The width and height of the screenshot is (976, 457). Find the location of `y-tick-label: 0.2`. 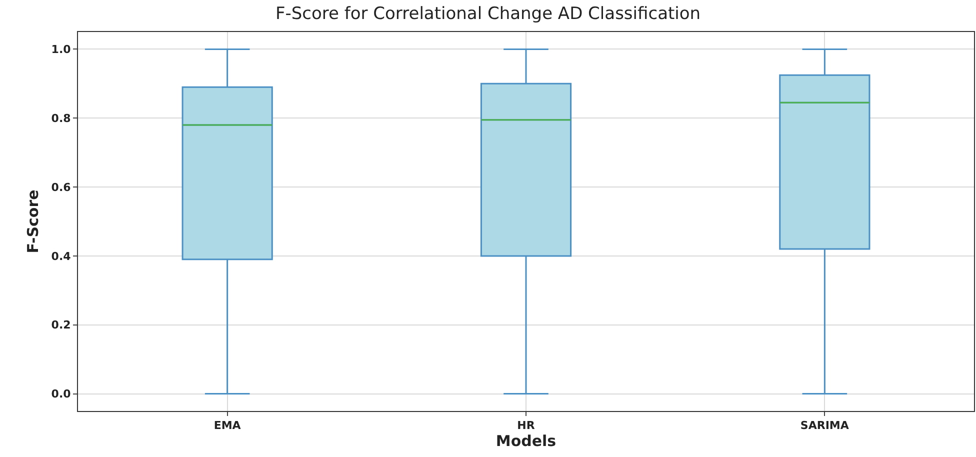

y-tick-label: 0.2 is located at coordinates (61, 325).